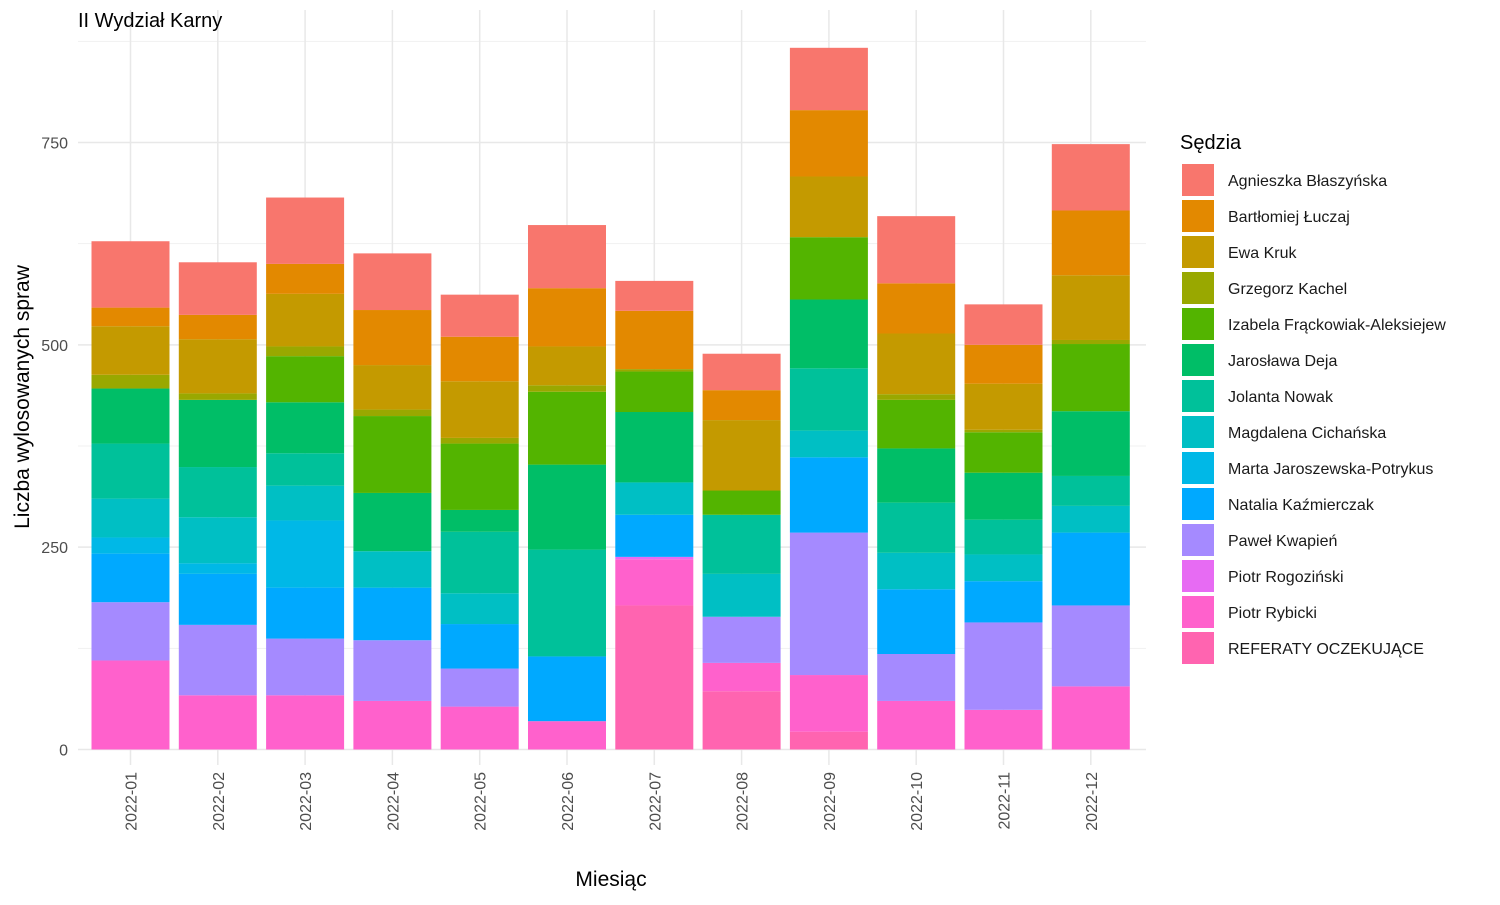 This screenshot has height=905, width=1500. What do you see at coordinates (22, 396) in the screenshot?
I see `y-axis-label: Liczba wylosowanych spraw` at bounding box center [22, 396].